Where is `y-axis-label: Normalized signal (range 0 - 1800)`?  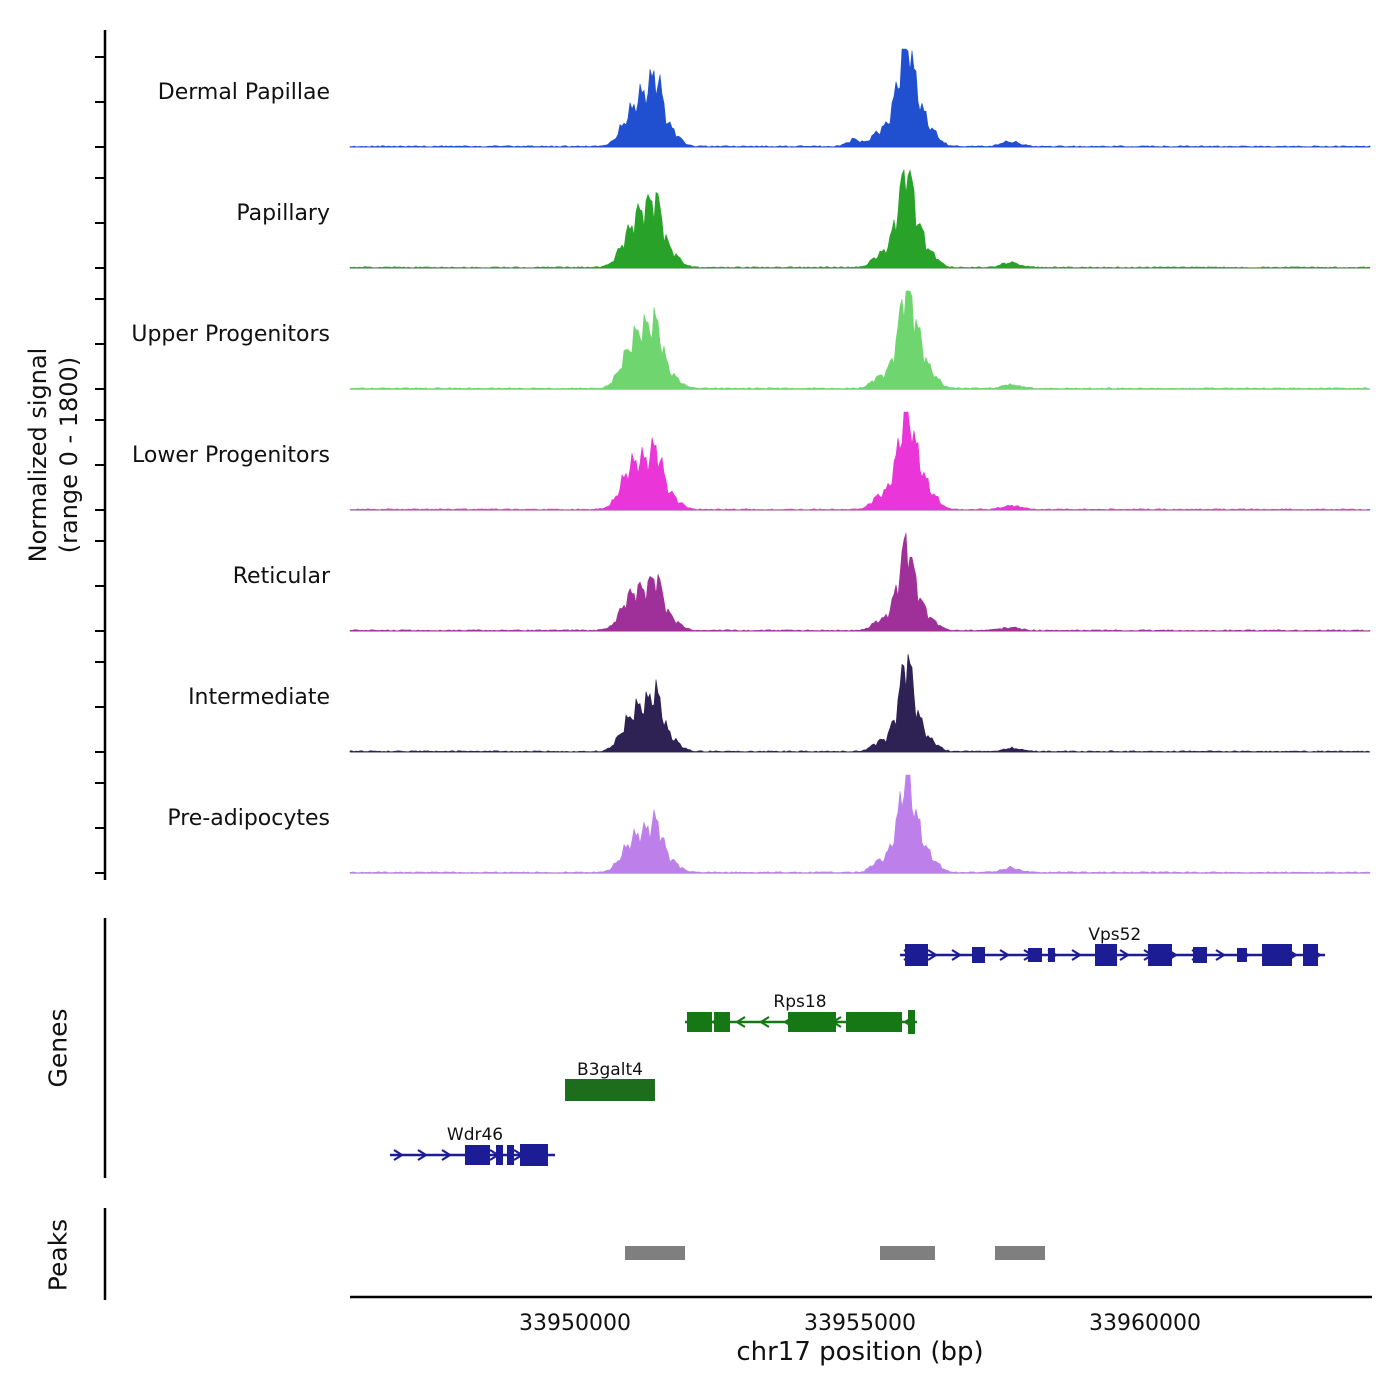 y-axis-label: Normalized signal (range 0 - 1800) is located at coordinates (54, 455).